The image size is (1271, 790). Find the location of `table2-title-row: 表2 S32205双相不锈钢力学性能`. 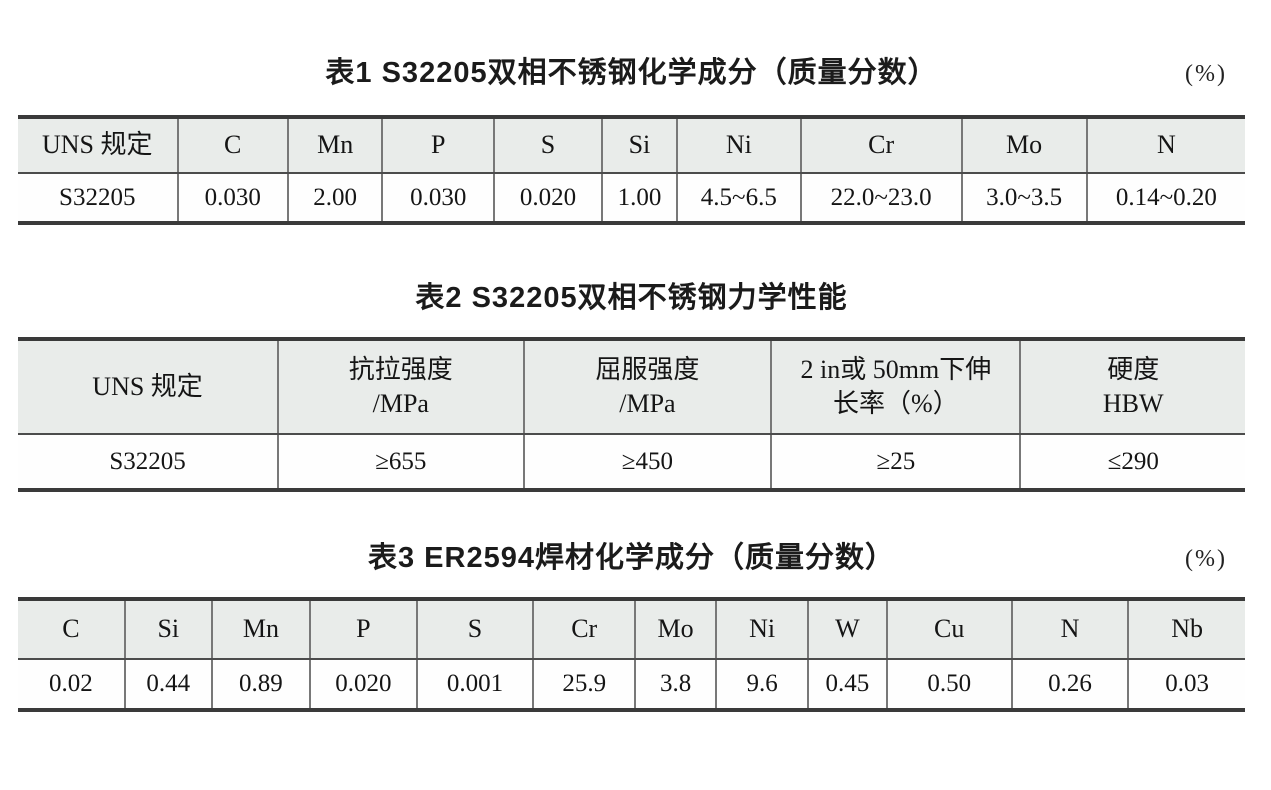

table2-title-row: 表2 S32205双相不锈钢力学性能 is located at coordinates (631, 298).